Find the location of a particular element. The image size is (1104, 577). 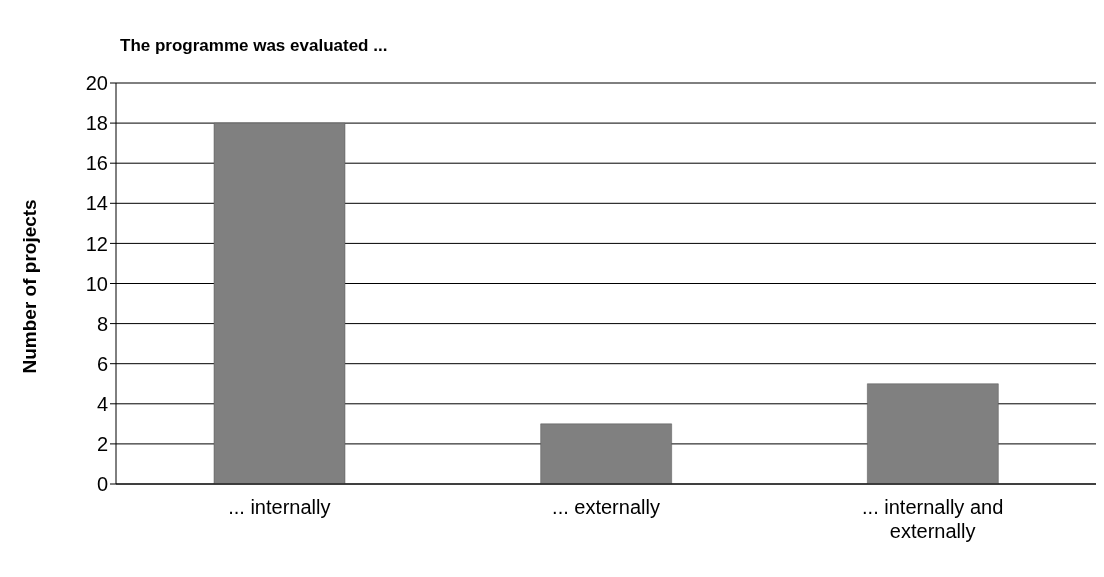

y-axis-title: Number of projects is located at coordinates (29, 286).